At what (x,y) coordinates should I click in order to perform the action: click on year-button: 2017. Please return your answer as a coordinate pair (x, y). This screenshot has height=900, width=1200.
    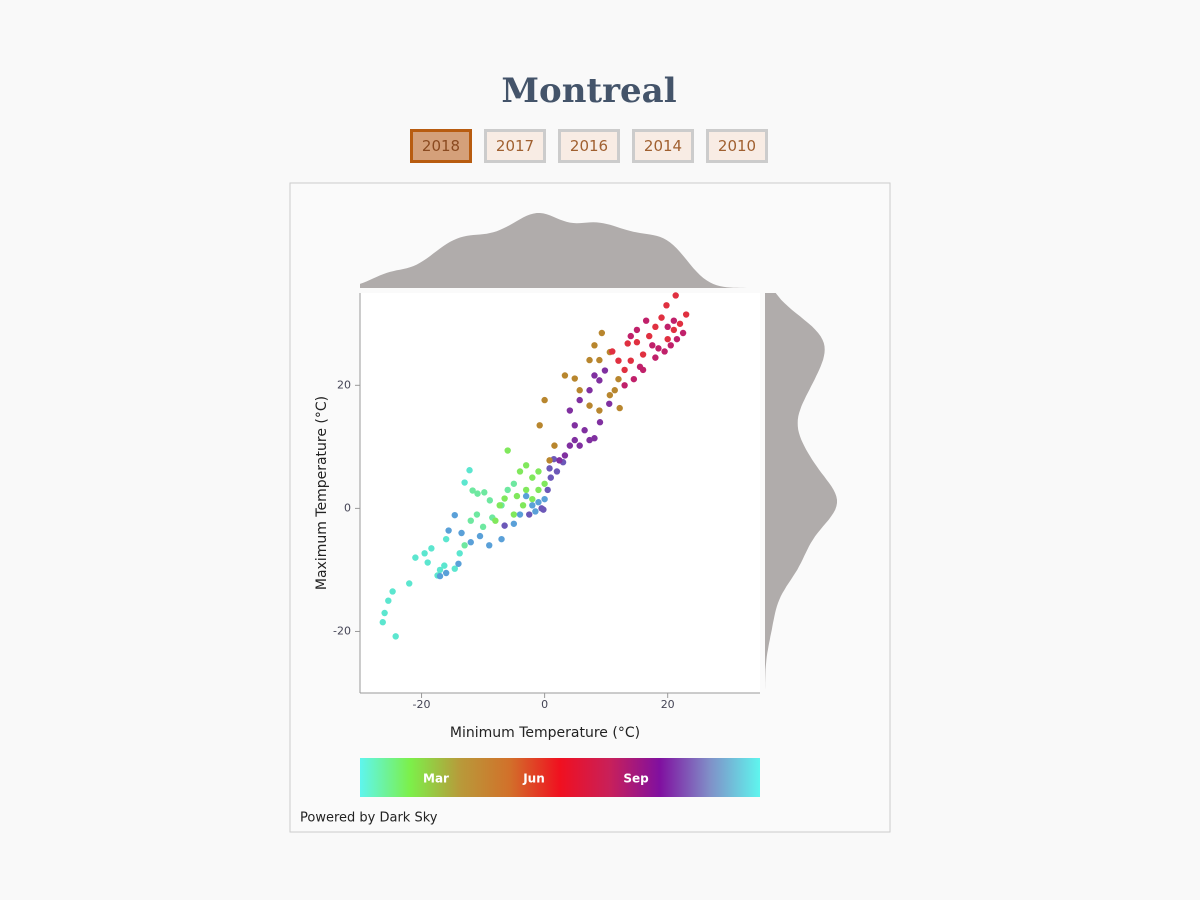
    Looking at the image, I should click on (515, 146).